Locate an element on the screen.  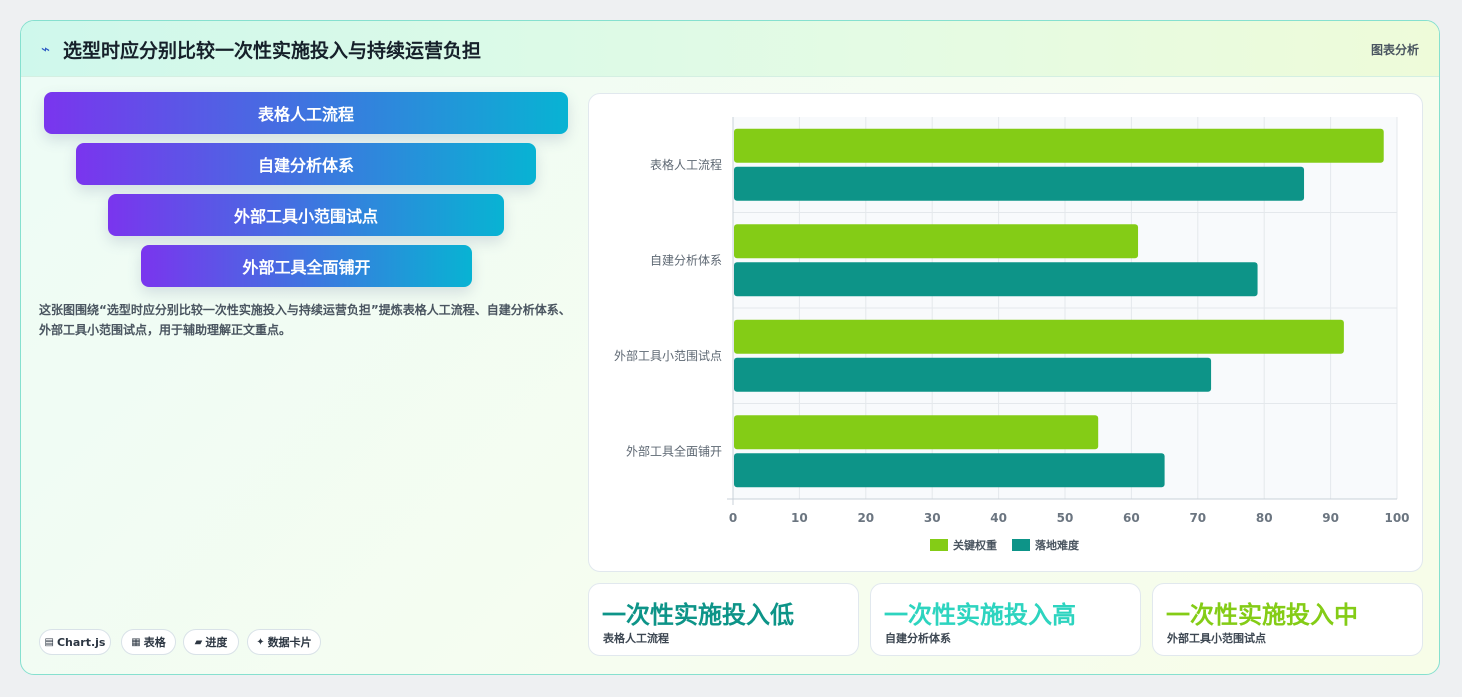
card-header: ⌁ 选型时应分别比较一次性实施投入与持续运营负担 图表分析 is located at coordinates (730, 49).